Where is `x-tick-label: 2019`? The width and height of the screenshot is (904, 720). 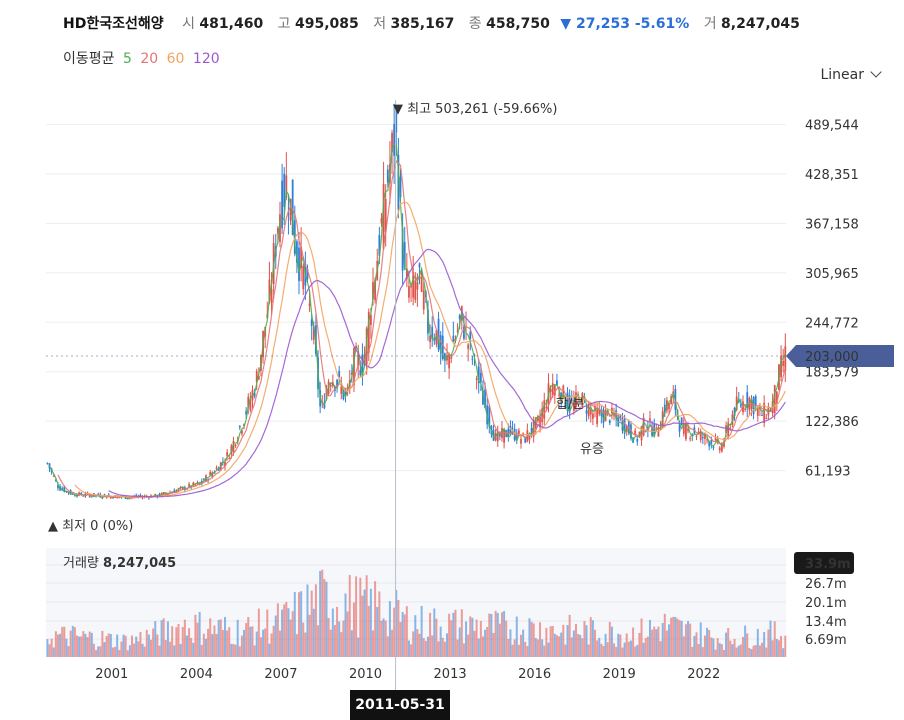 x-tick-label: 2019 is located at coordinates (619, 674).